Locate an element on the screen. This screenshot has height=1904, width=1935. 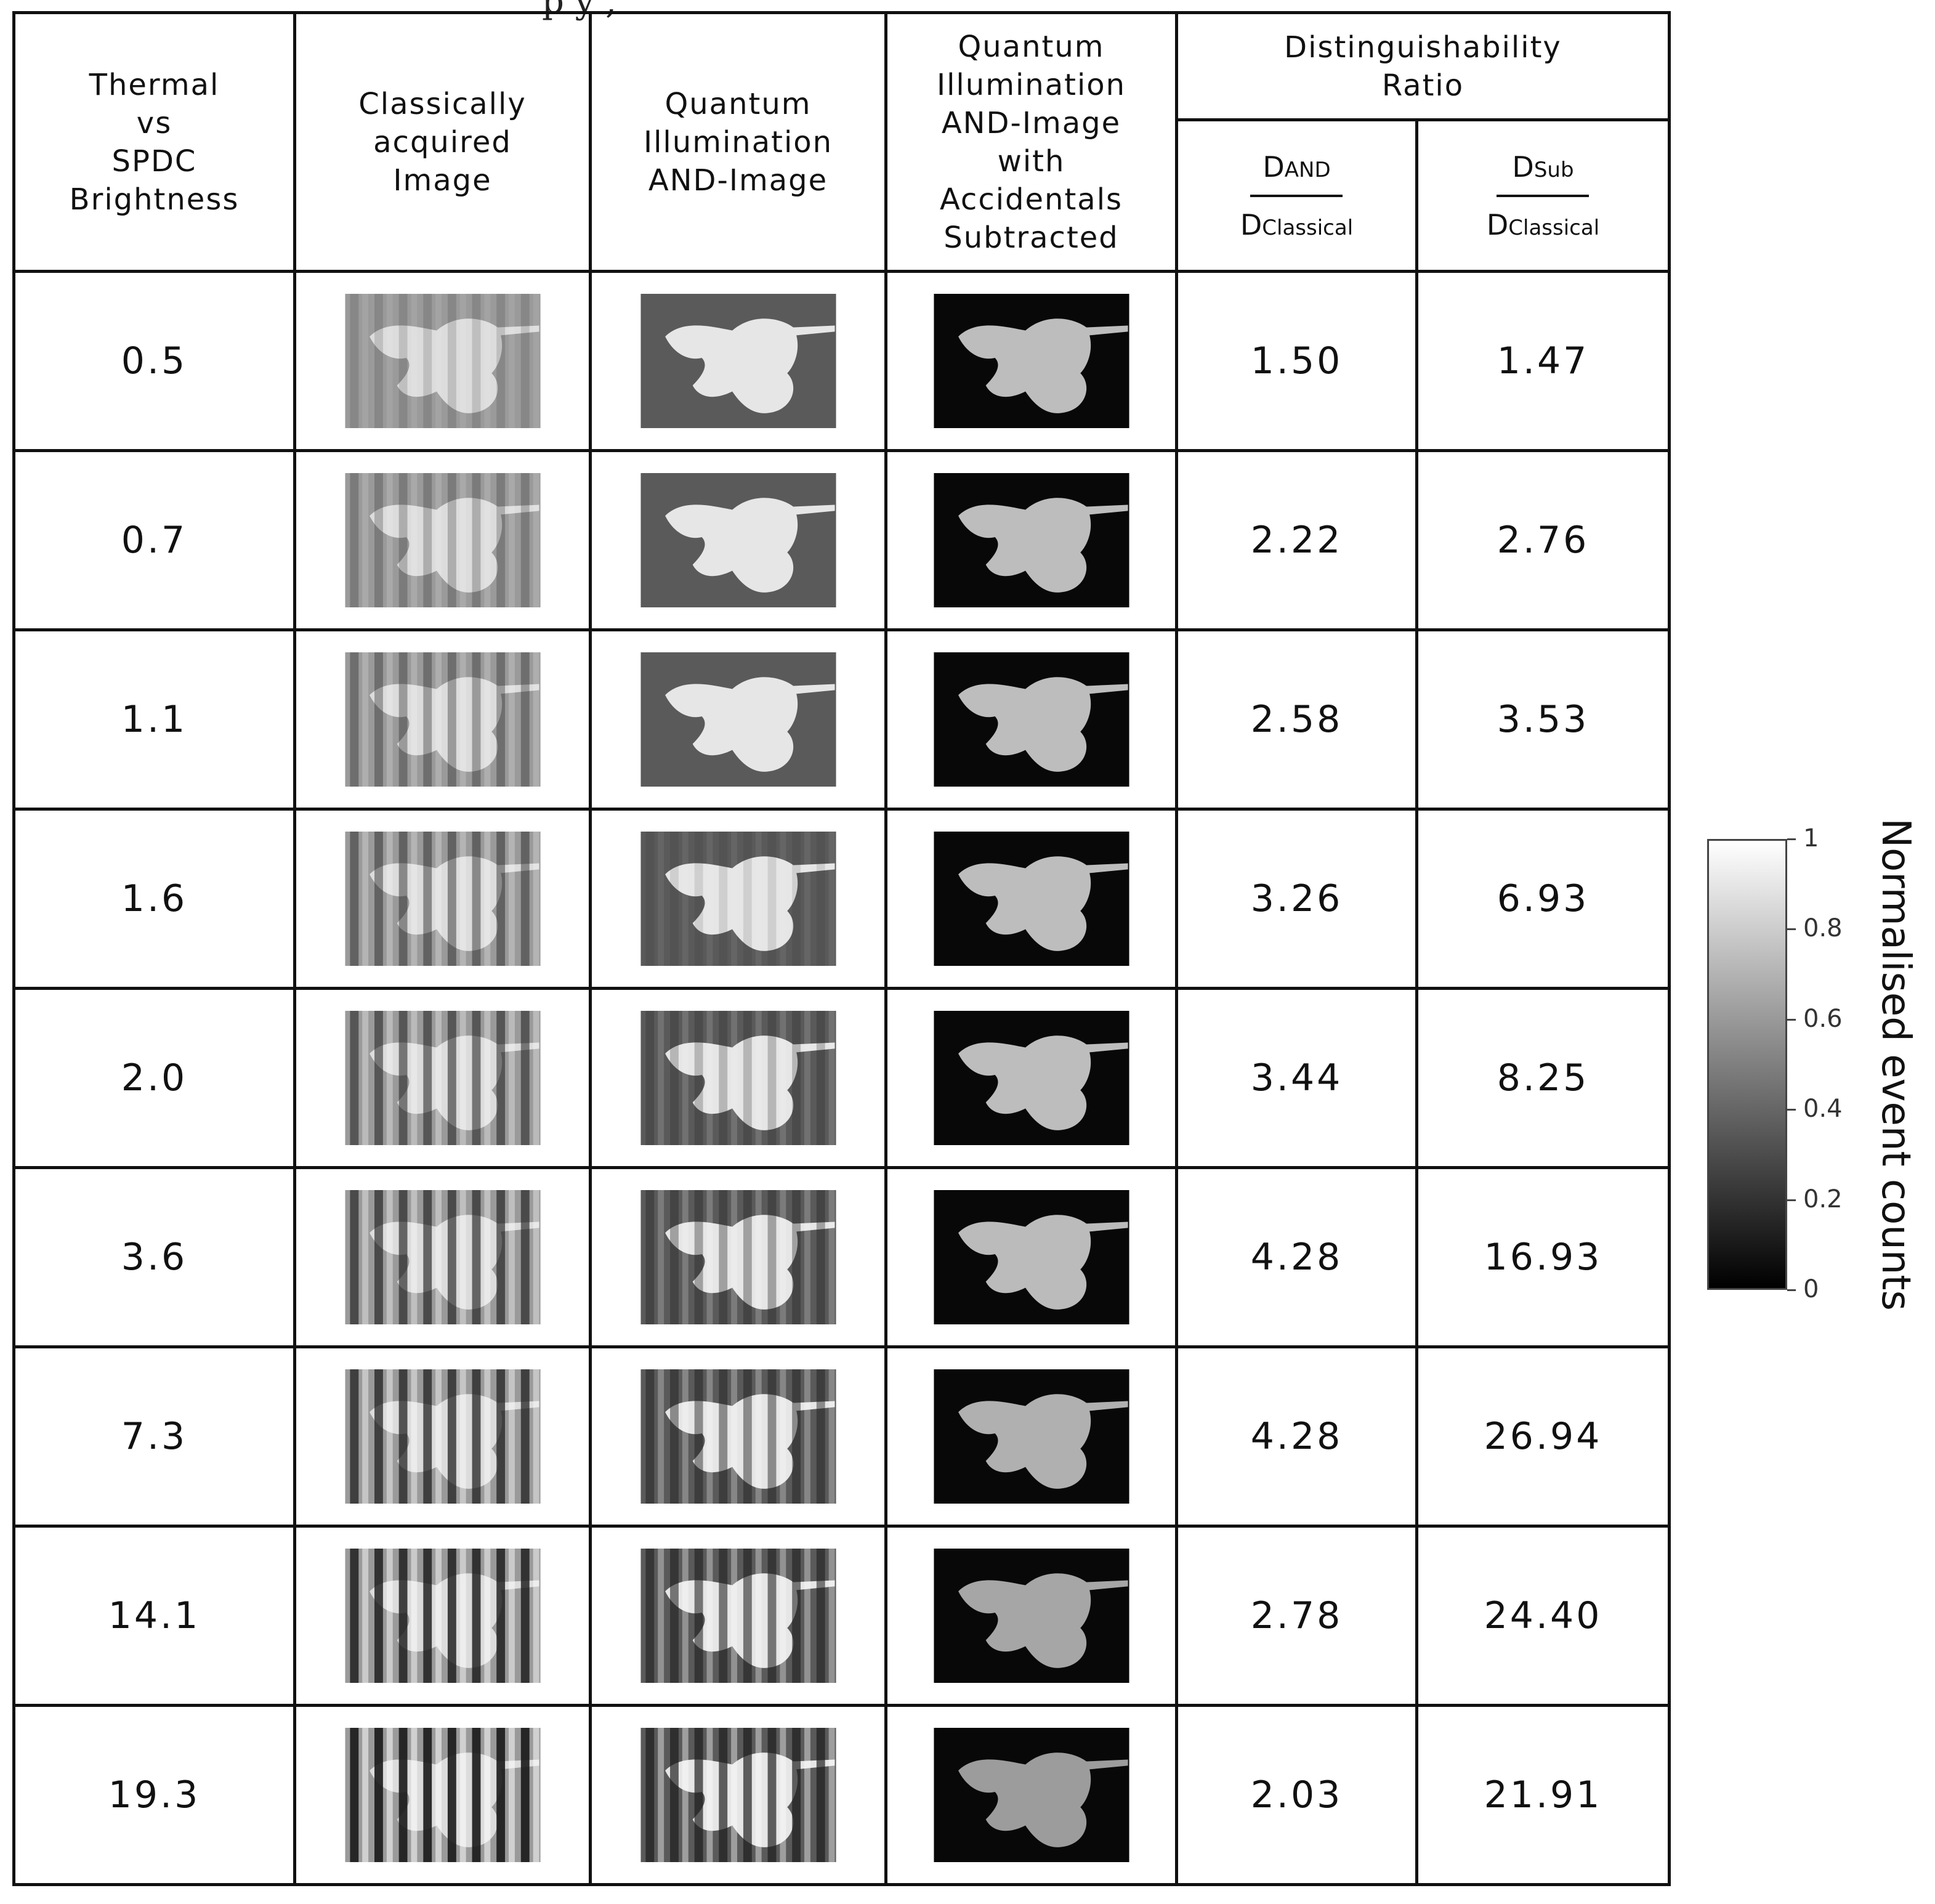
brightness-value: 0.7 is located at coordinates (154, 540).